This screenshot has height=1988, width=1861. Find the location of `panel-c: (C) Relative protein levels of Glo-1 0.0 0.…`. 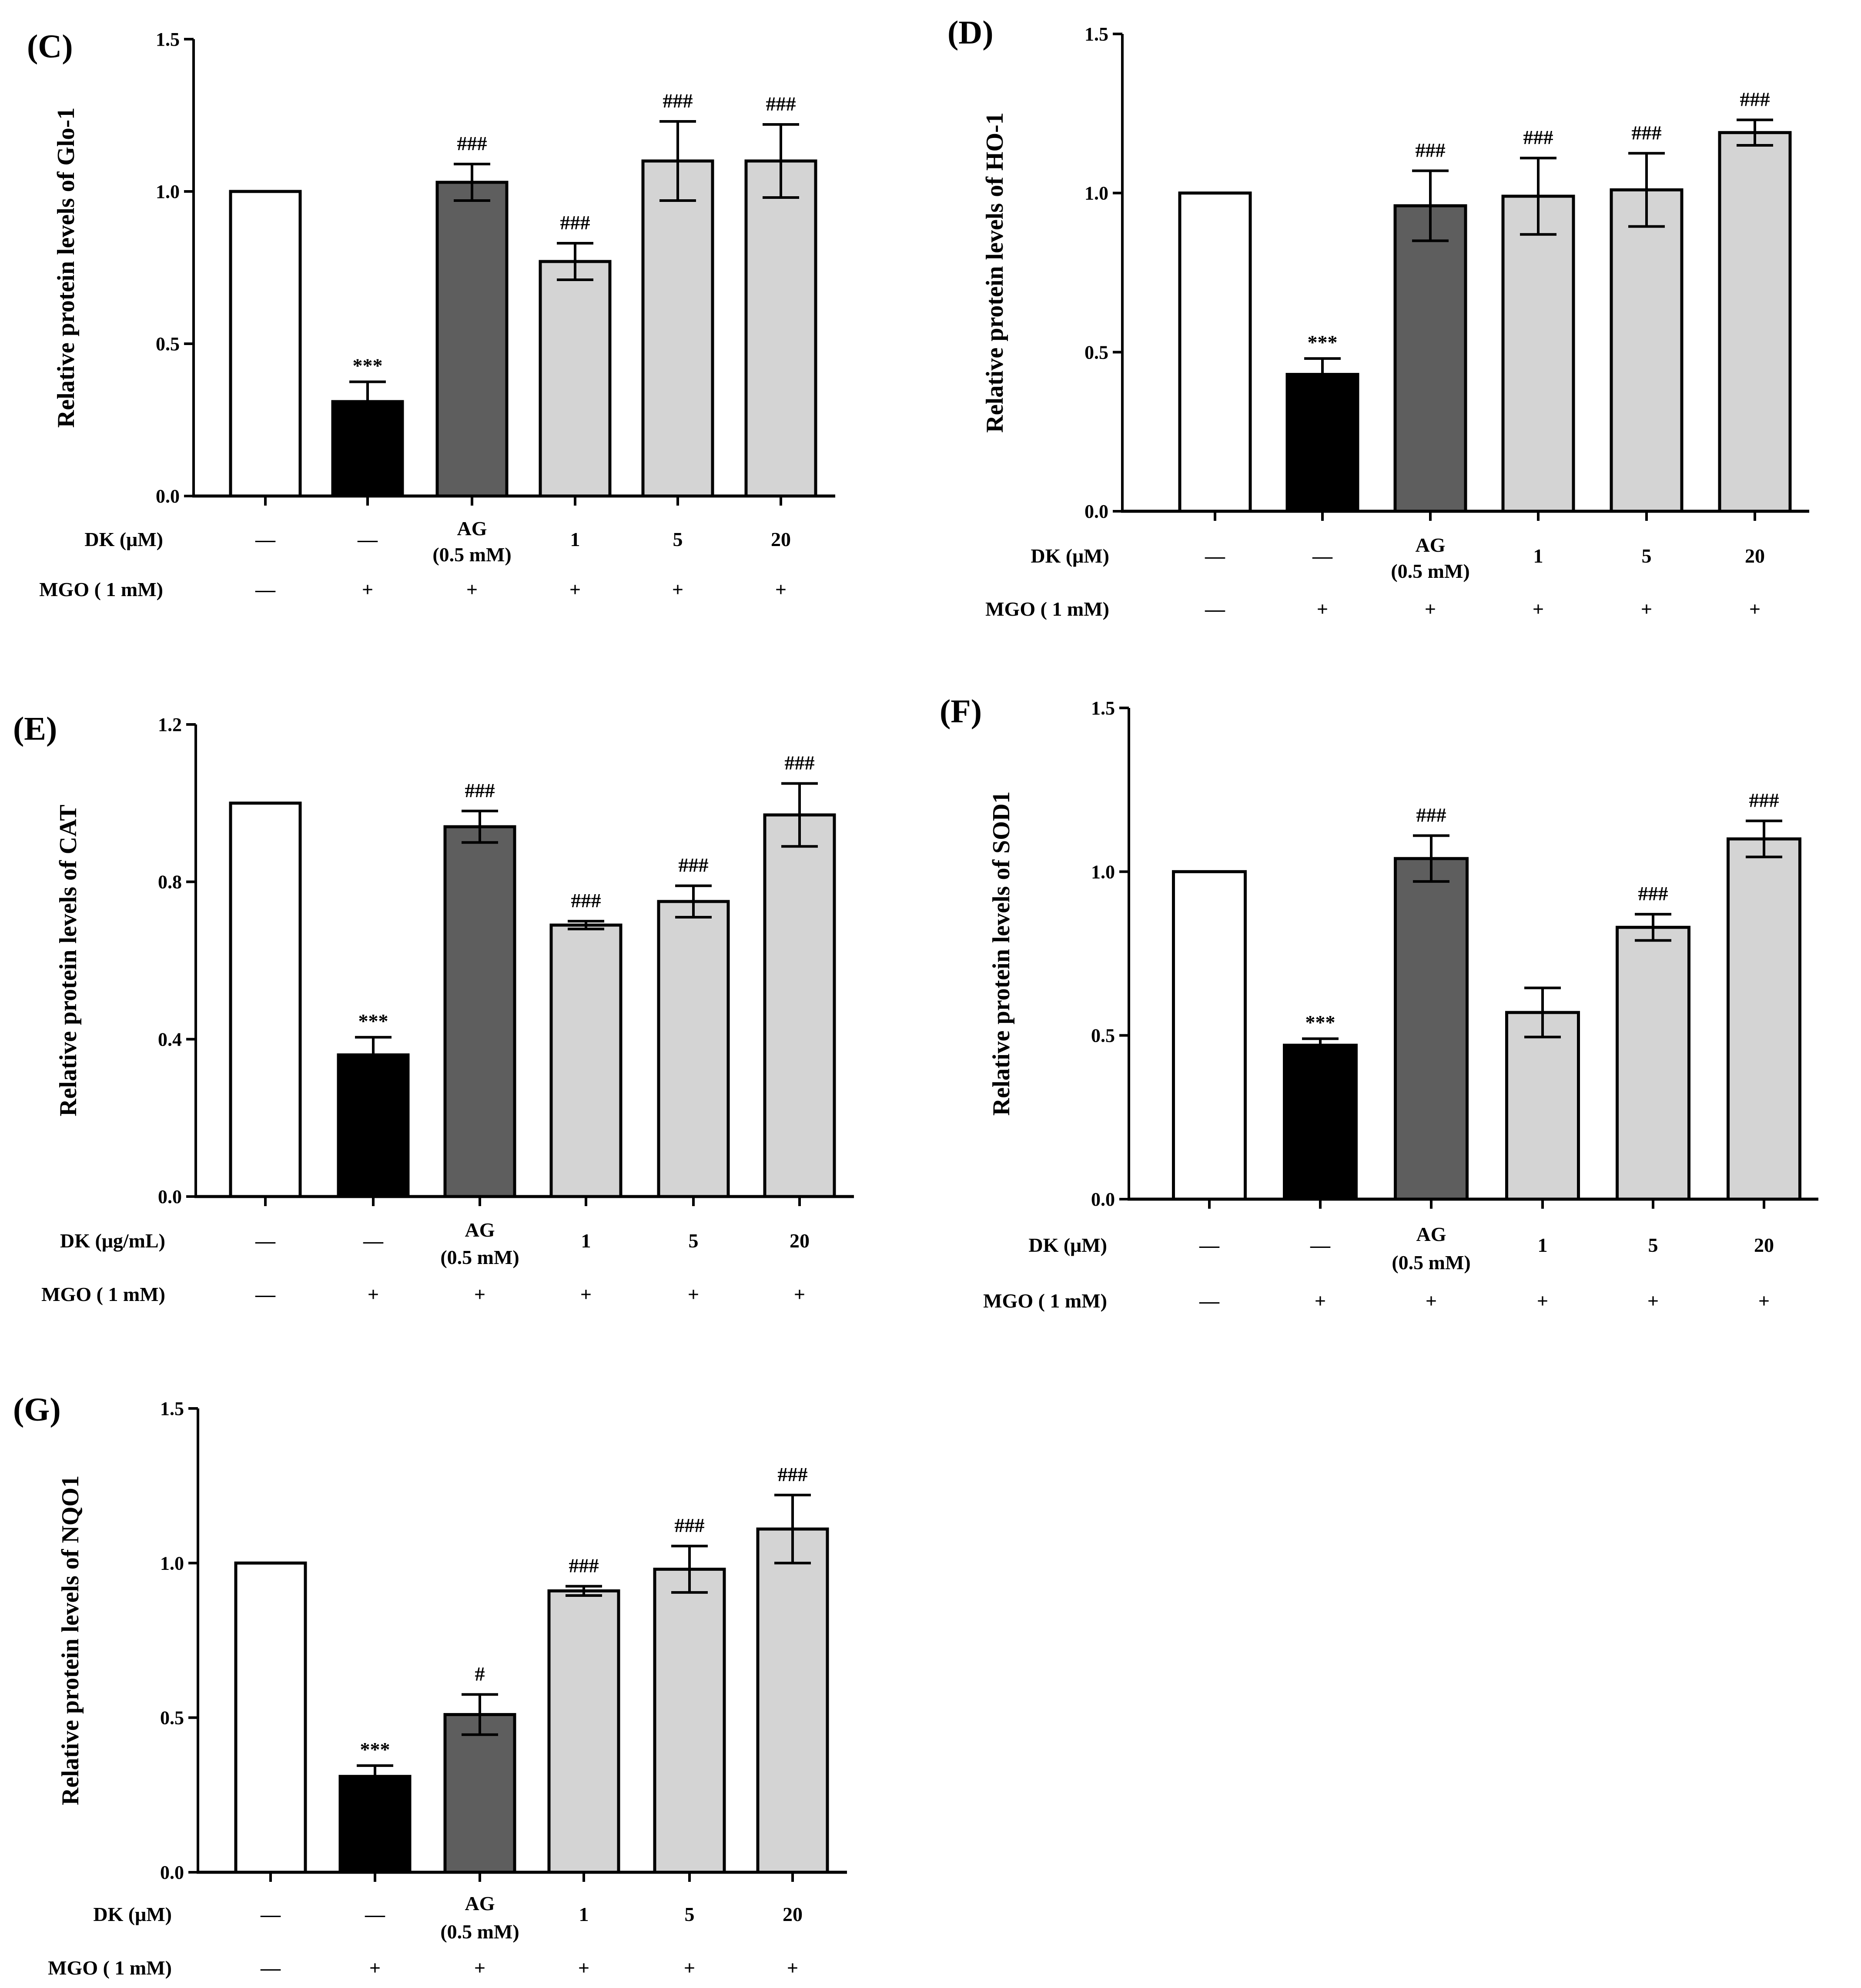

panel-c: (C) Relative protein levels of Glo-1 0.0 0.… is located at coordinates (431, 314).